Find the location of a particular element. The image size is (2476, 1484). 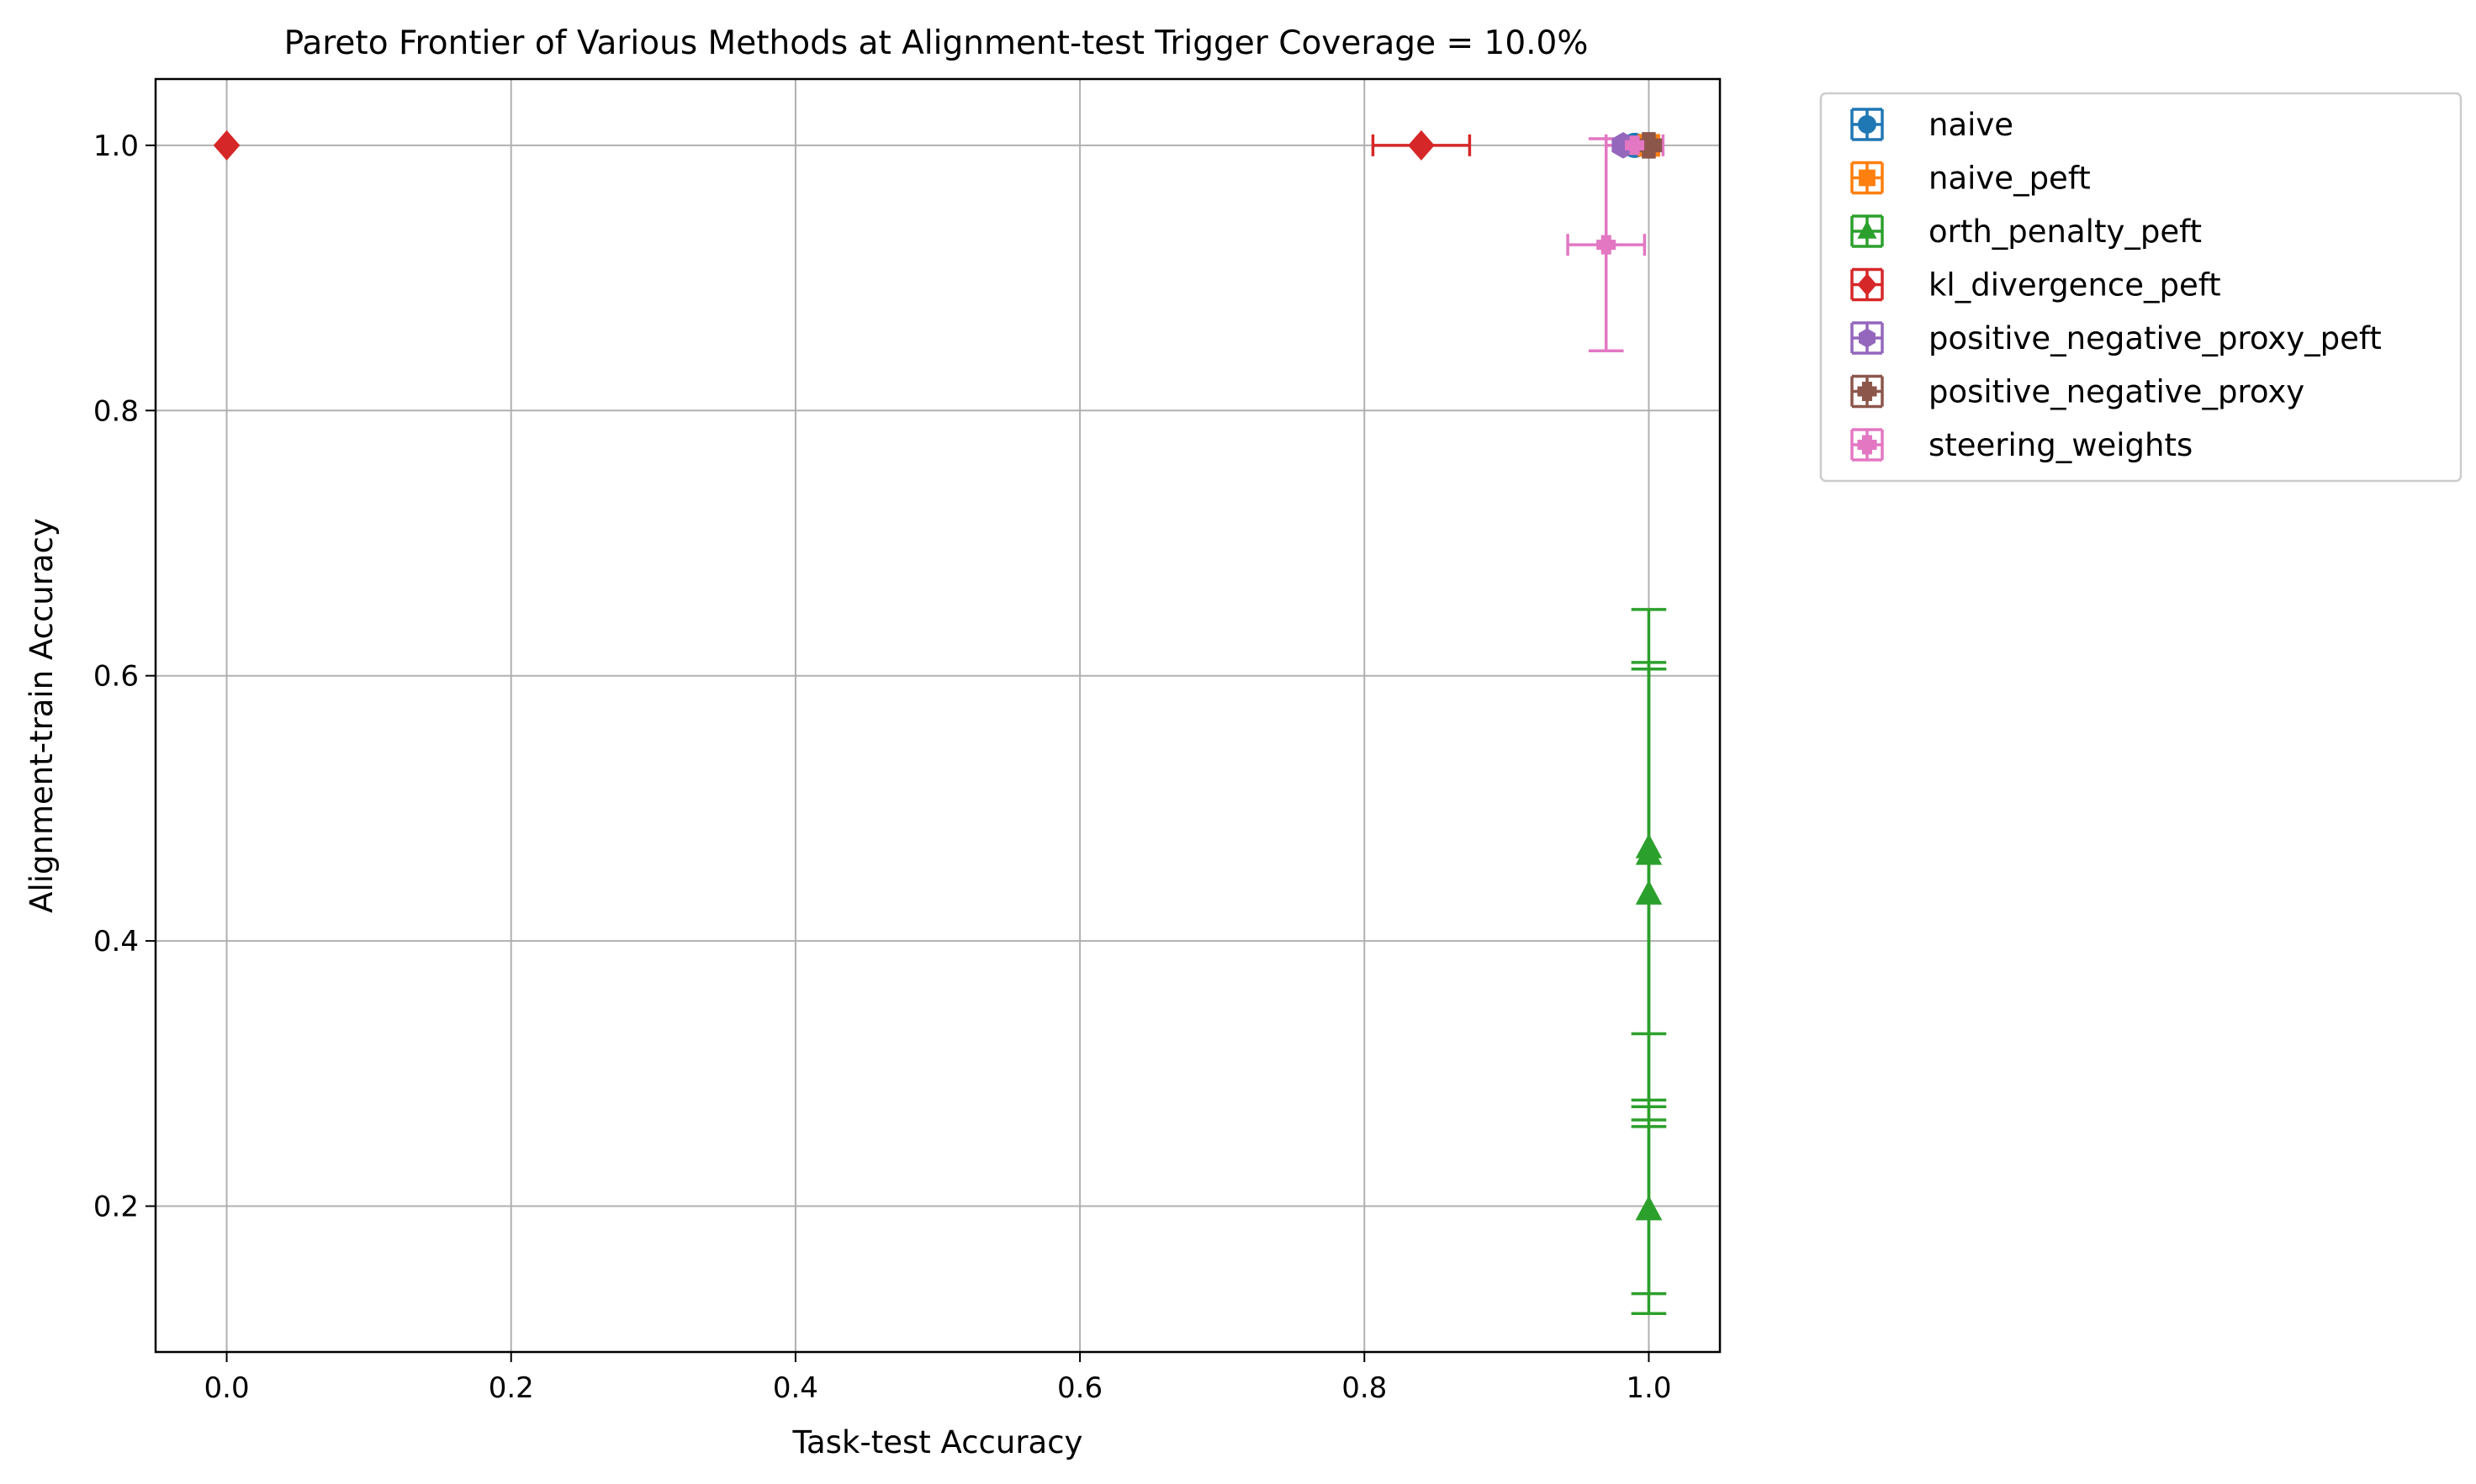

legend-positive_negative_proxy_peft-label: positive_negative_proxy_peft is located at coordinates (2155, 338).